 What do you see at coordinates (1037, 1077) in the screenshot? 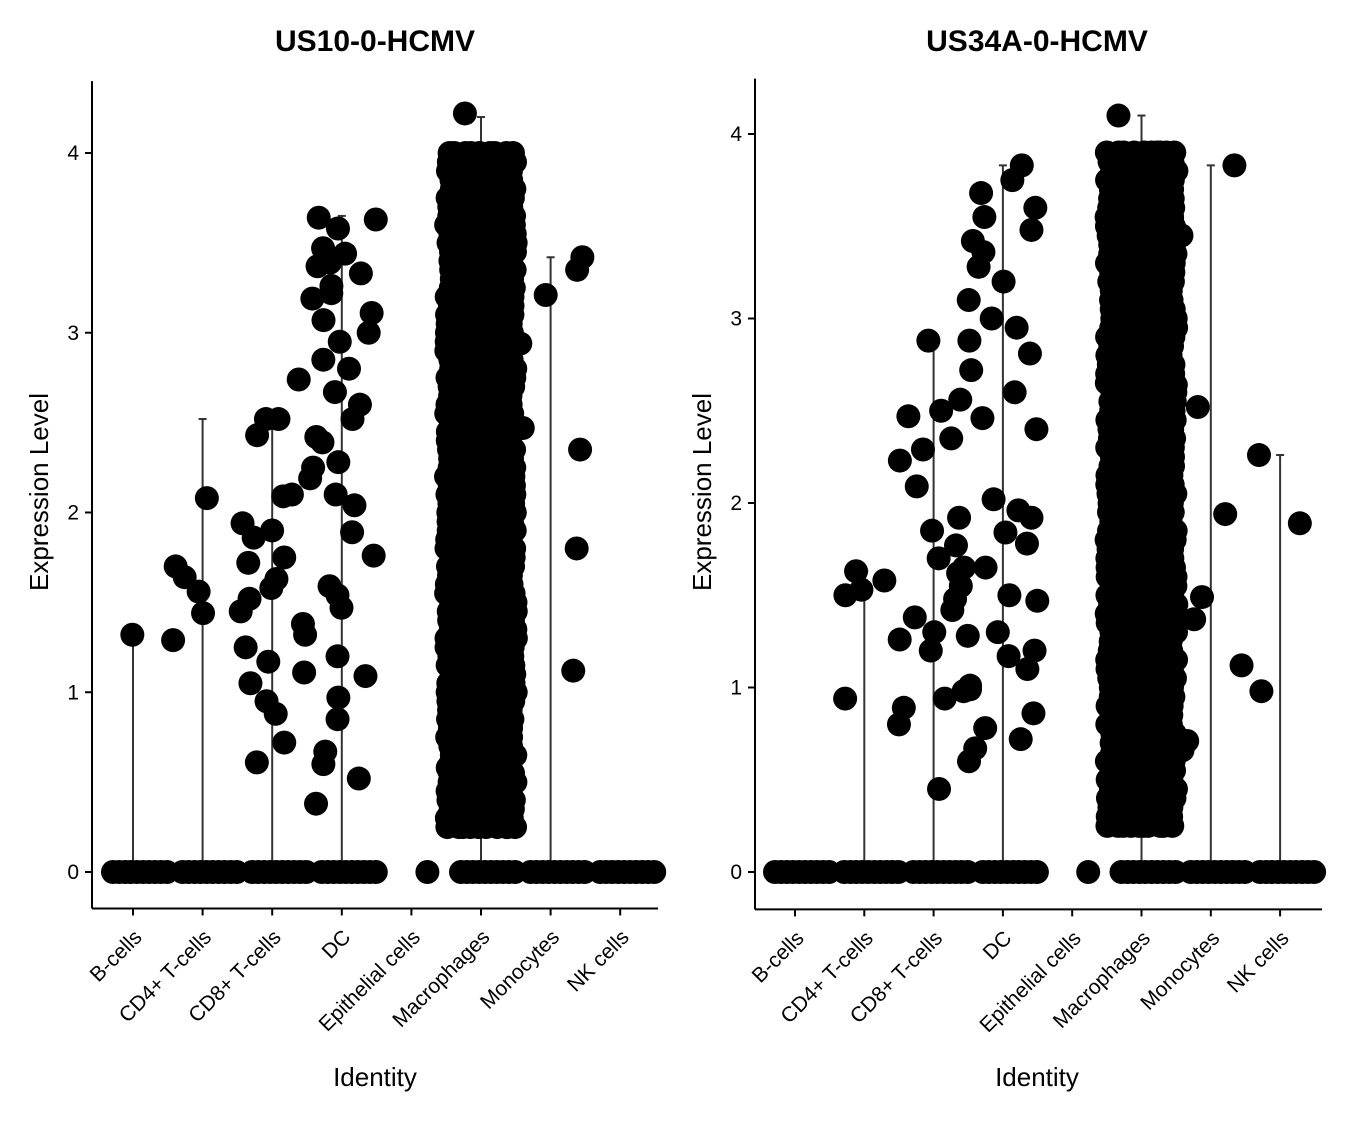
I see `x-axis-label: Identity` at bounding box center [1037, 1077].